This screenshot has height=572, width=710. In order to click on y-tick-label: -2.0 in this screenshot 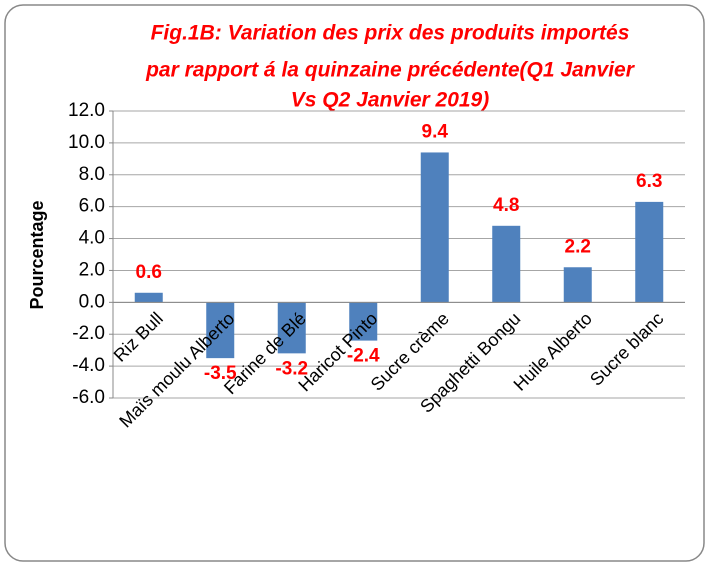, I will do `click(88, 333)`.